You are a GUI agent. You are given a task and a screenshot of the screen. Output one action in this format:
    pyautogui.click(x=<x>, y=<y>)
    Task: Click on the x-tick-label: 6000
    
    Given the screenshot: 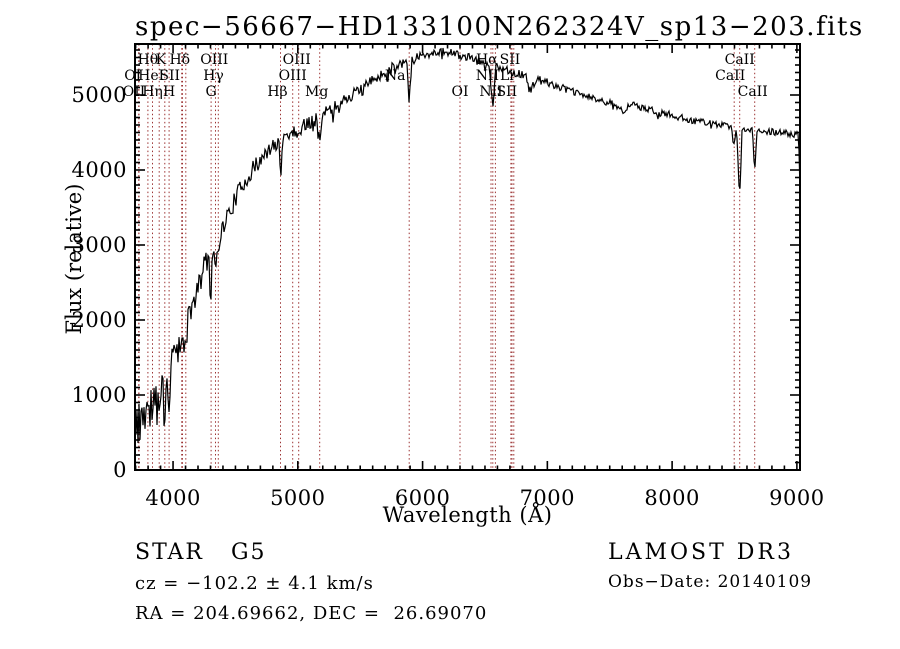 What is the action you would take?
    pyautogui.click(x=422, y=498)
    